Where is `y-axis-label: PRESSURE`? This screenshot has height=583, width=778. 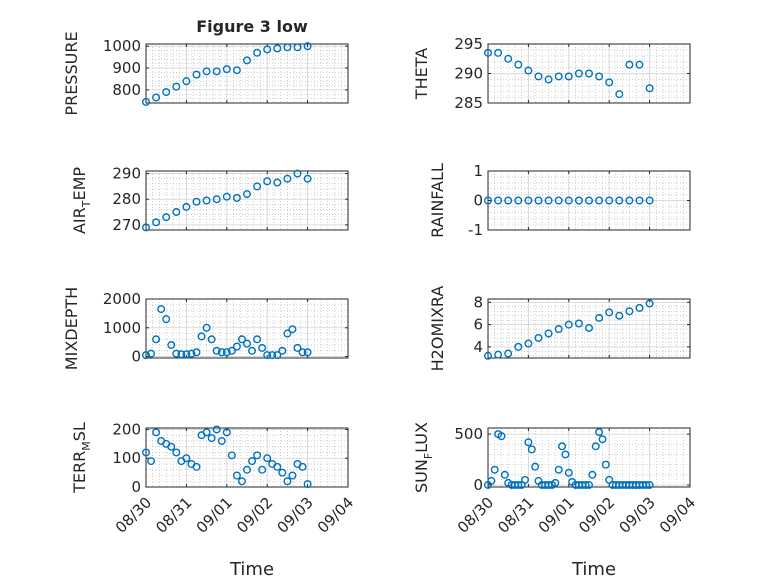 y-axis-label: PRESSURE is located at coordinates (71, 73).